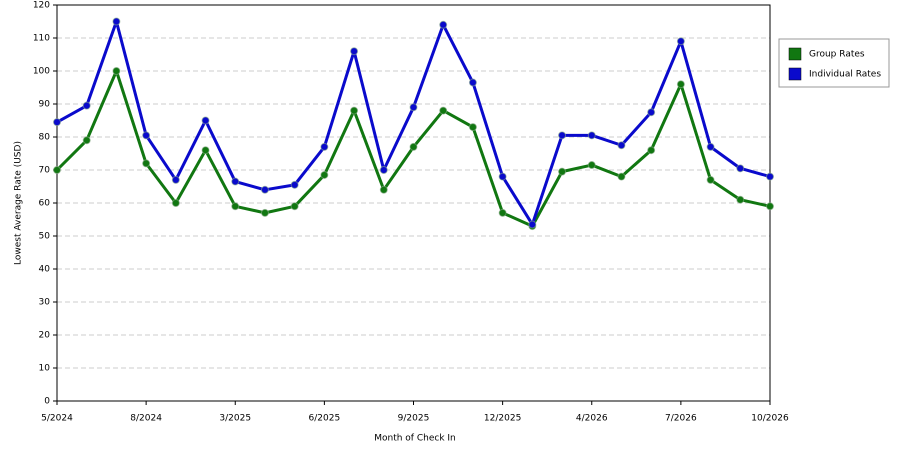 The height and width of the screenshot is (450, 900). I want to click on y-tick-label: 120, so click(41, 6).